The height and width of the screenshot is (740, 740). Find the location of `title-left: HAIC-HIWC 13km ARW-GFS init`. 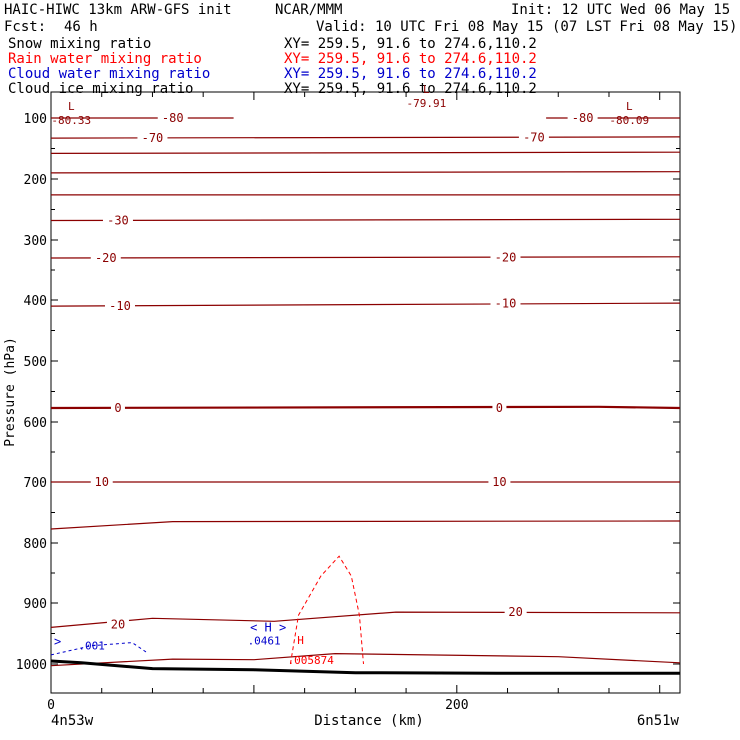

title-left: HAIC-HIWC 13km ARW-GFS init is located at coordinates (118, 10).